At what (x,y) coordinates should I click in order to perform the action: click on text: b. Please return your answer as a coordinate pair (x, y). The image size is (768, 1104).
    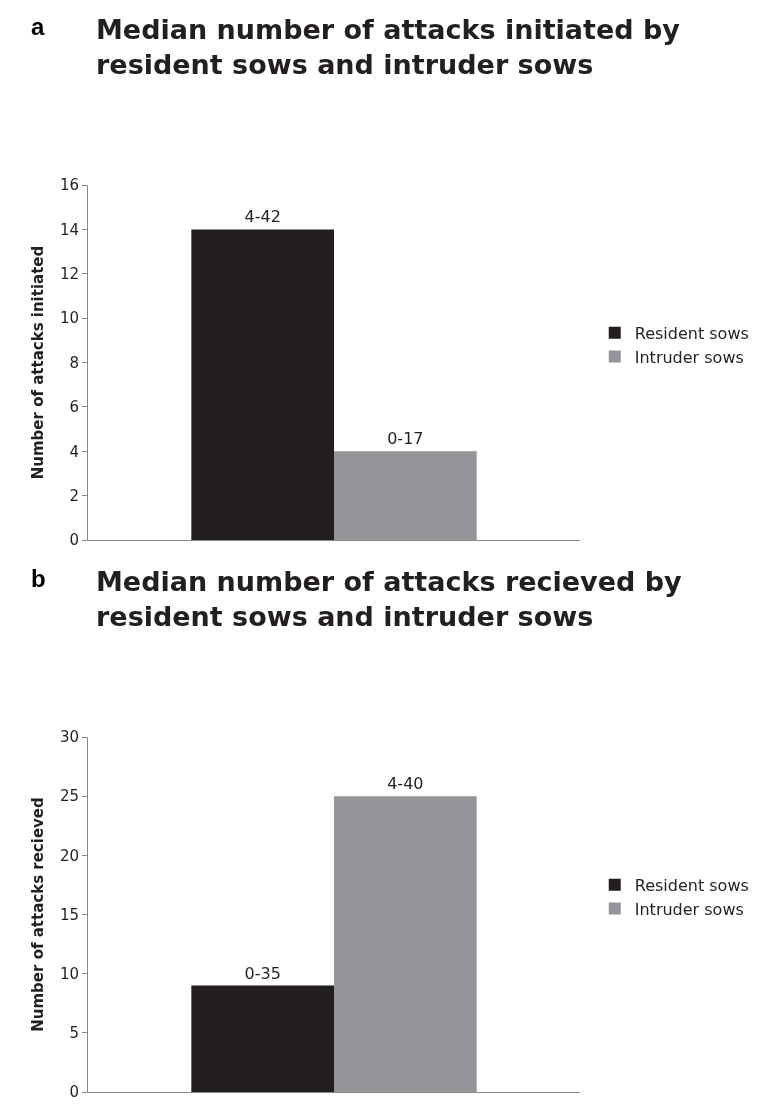
    Looking at the image, I should click on (38, 578).